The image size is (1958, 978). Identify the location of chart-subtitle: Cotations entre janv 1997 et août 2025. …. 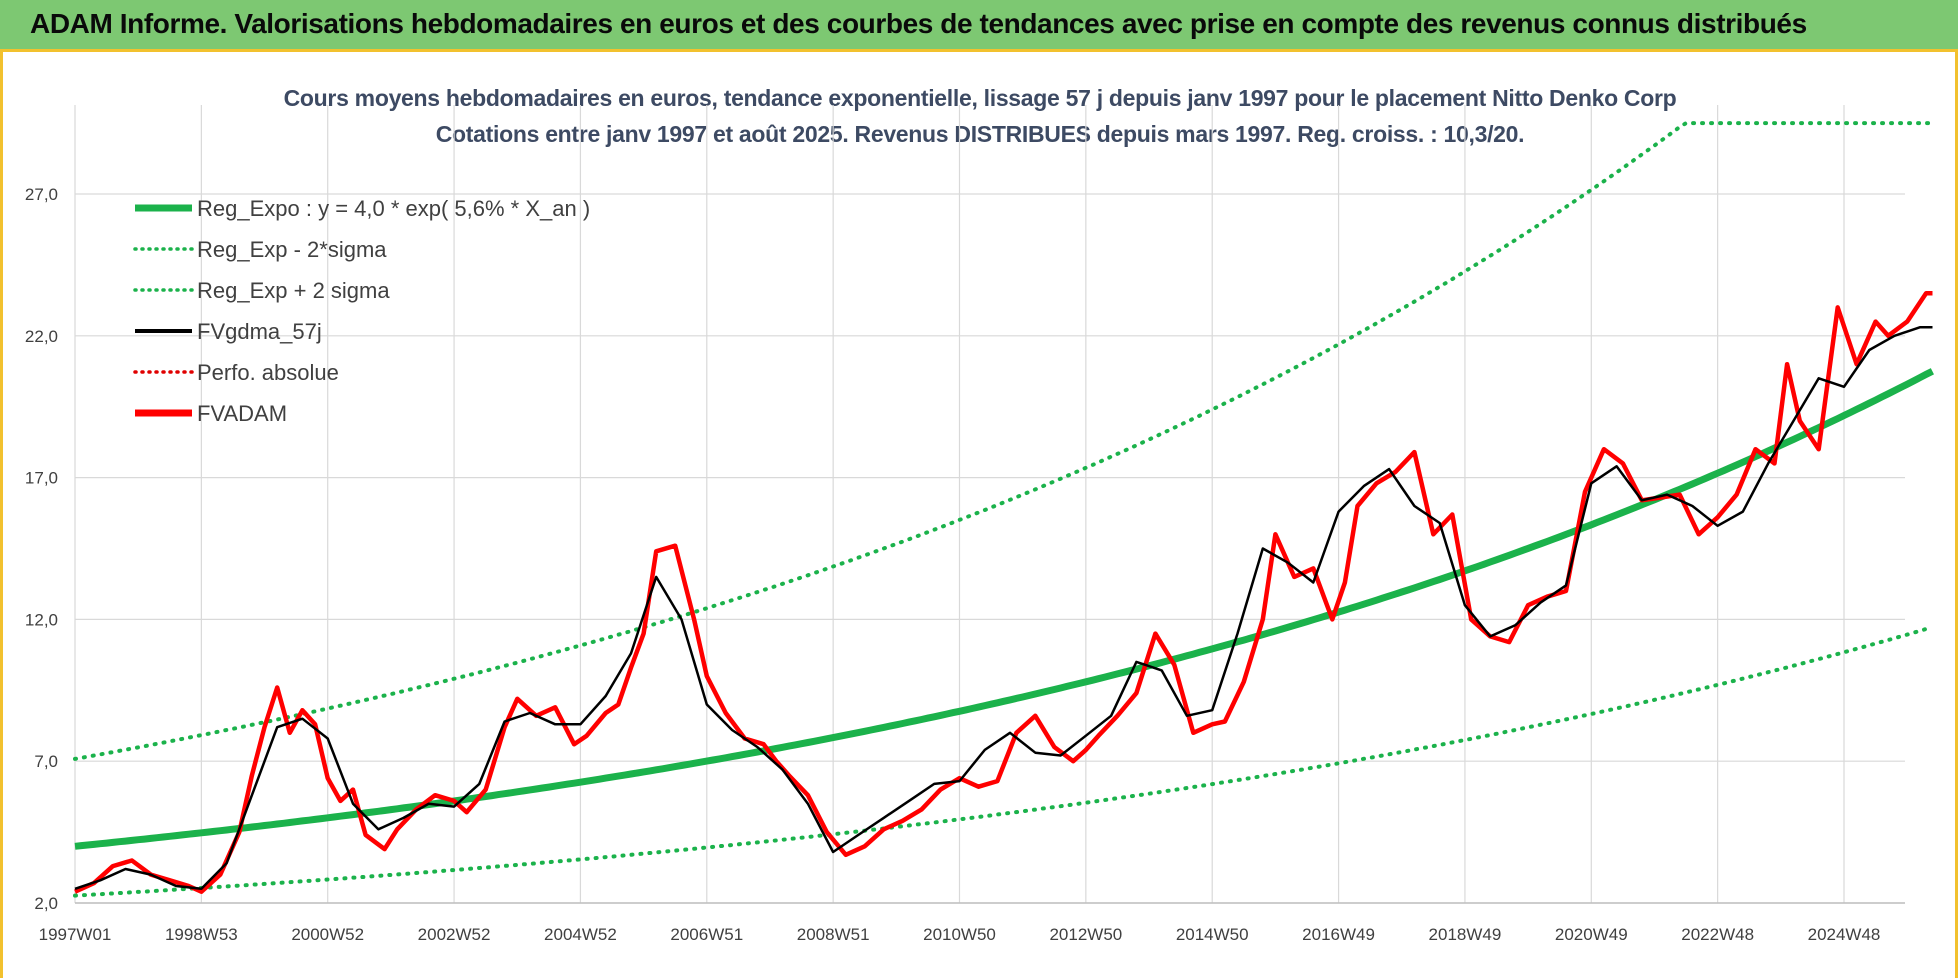
(980, 134).